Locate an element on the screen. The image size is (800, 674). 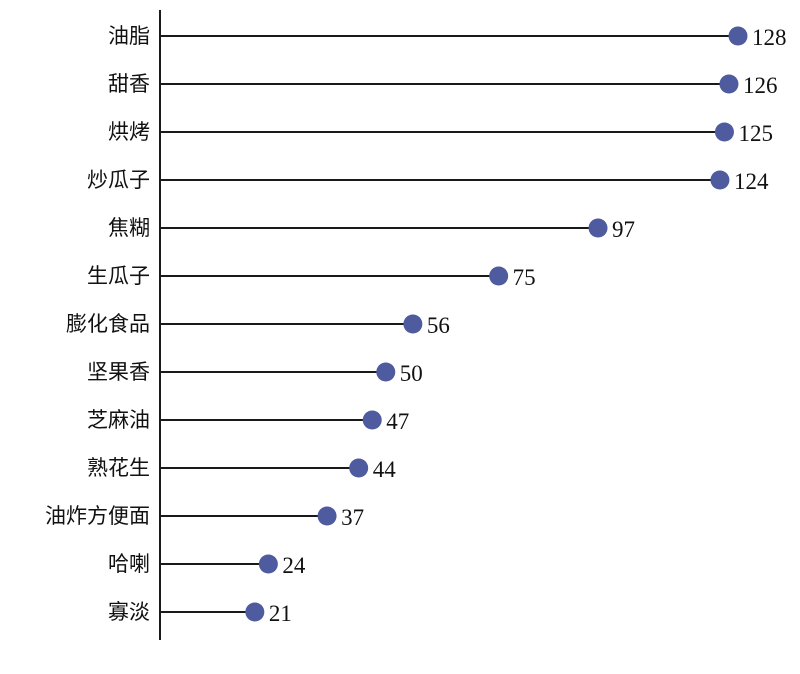
category-label: 熟花生 is located at coordinates (118, 468).